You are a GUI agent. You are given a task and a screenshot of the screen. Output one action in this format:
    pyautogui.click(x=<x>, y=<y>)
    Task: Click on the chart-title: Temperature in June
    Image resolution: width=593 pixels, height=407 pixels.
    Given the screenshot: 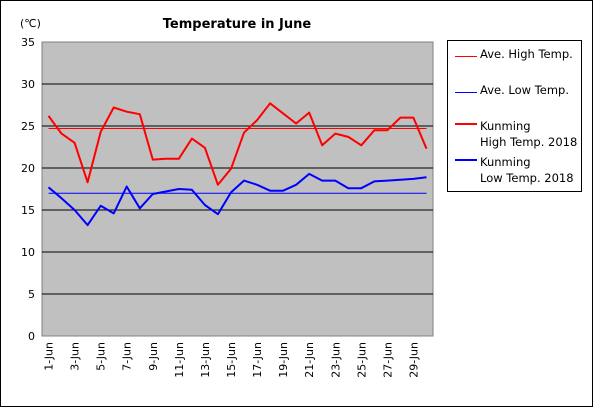 What is the action you would take?
    pyautogui.click(x=237, y=24)
    